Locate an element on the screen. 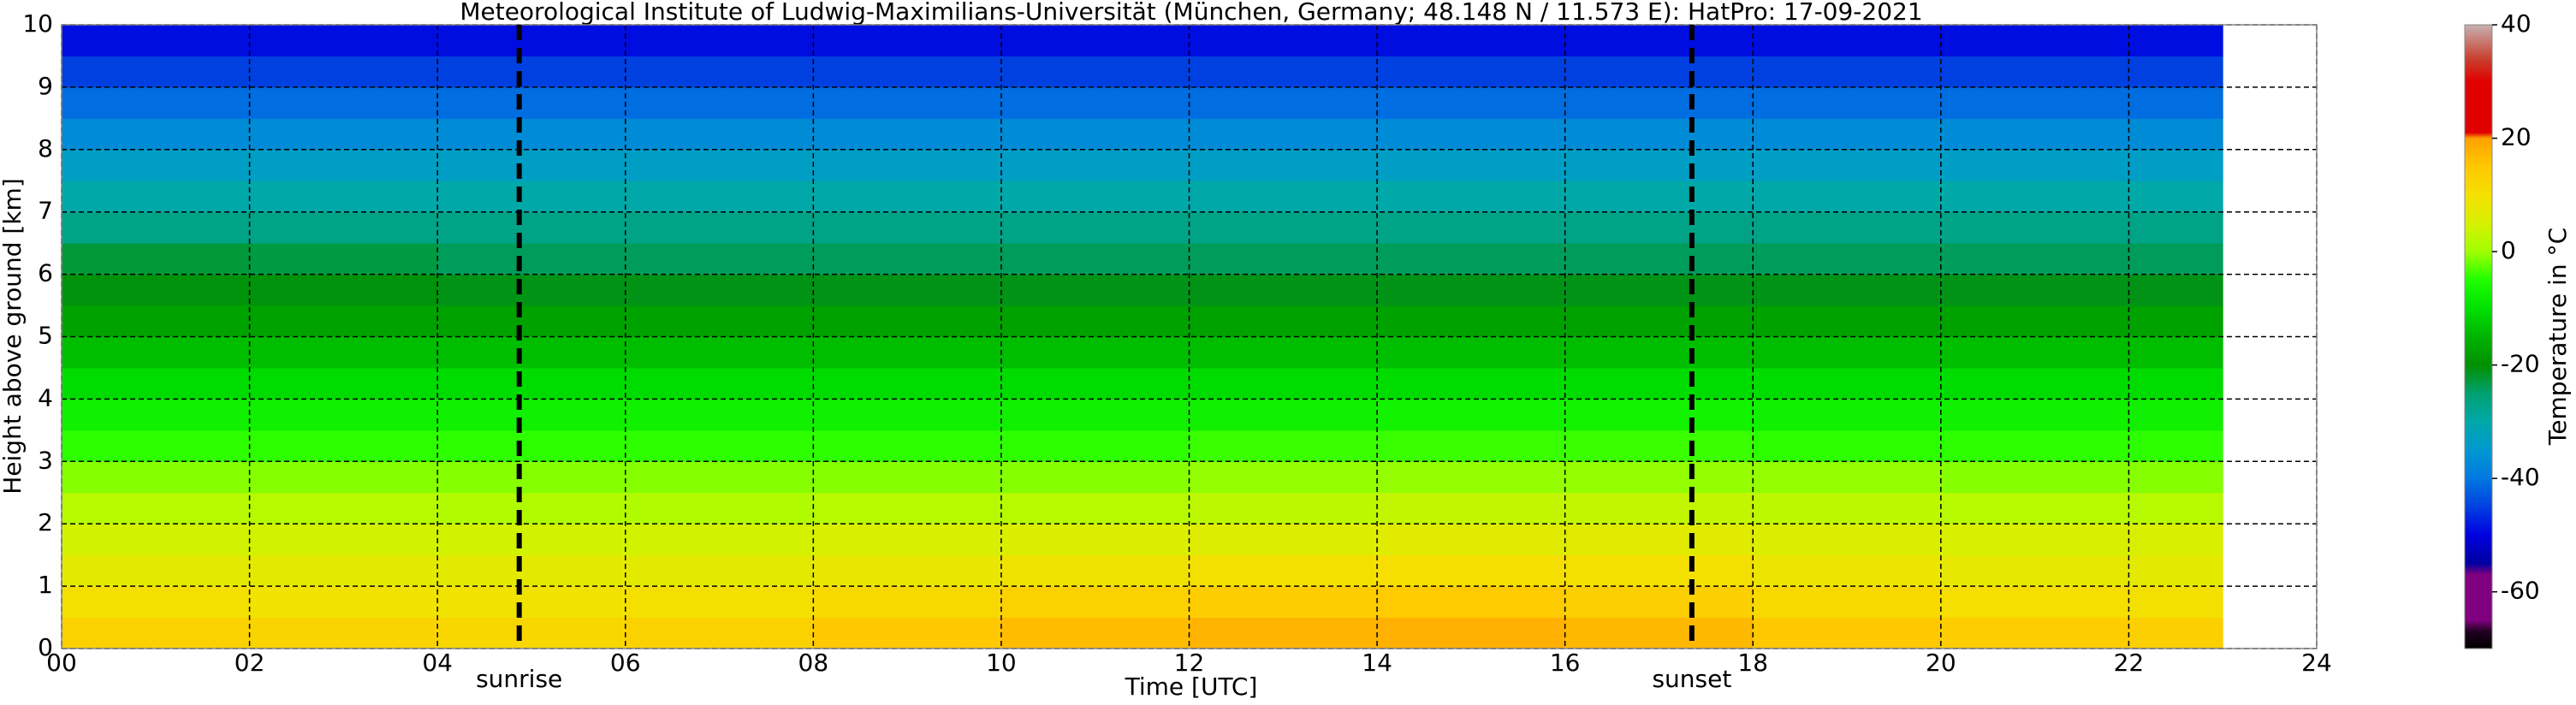  x-tick-label: 24 is located at coordinates (2316, 663).